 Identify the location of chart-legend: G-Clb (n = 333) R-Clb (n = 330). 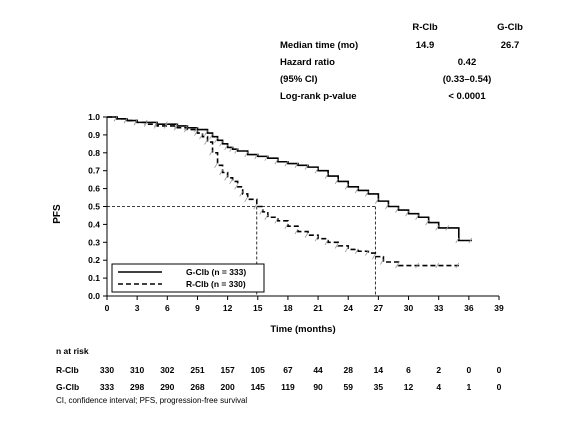
(188, 278).